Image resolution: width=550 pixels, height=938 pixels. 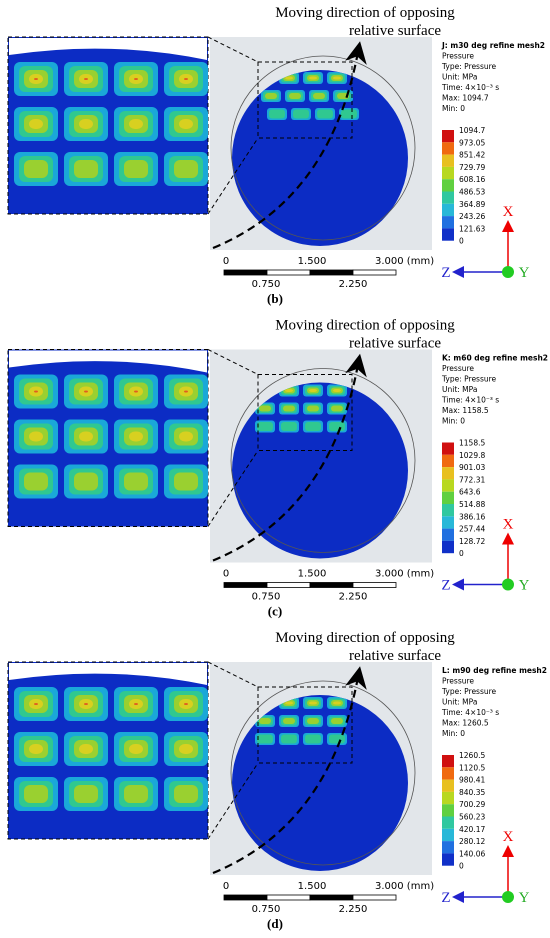 I want to click on axis-label: Y, so click(x=524, y=586).